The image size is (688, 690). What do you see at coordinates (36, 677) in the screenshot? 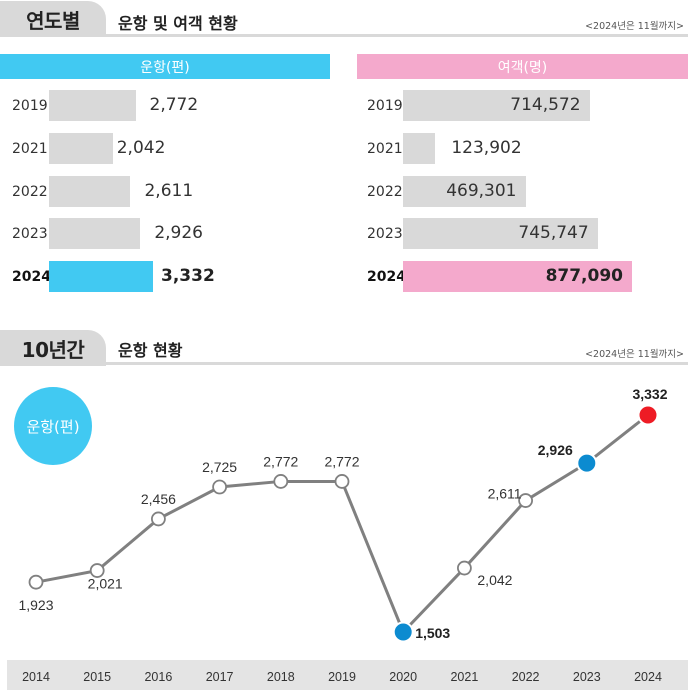
I see `x-tick-label: 2014` at bounding box center [36, 677].